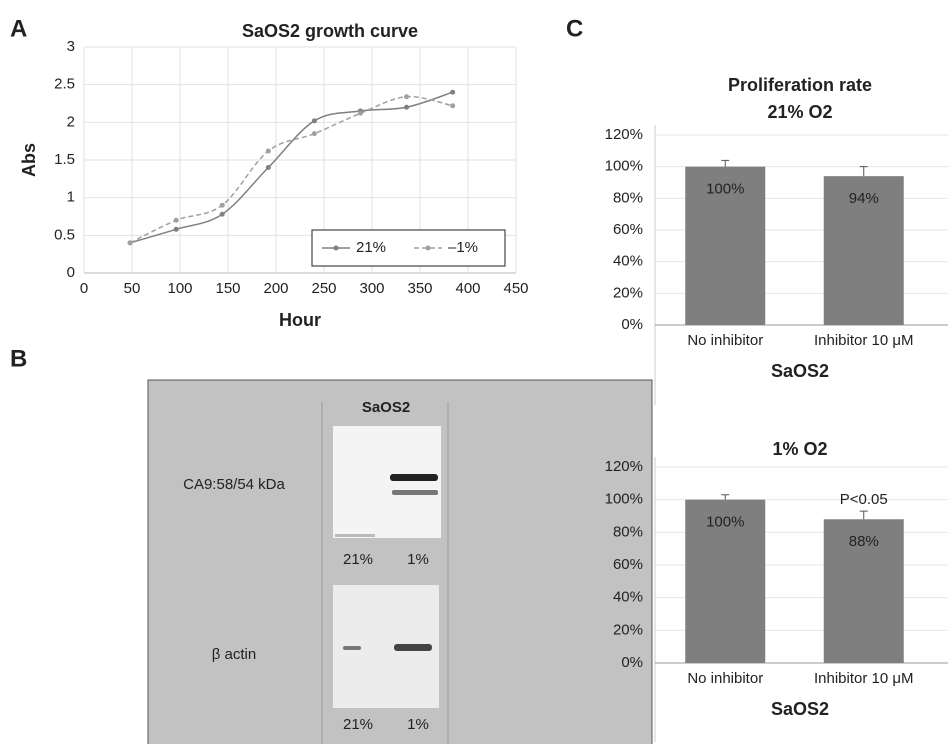  Describe the element at coordinates (234, 654) in the screenshot. I see `row-label: β actin` at that location.